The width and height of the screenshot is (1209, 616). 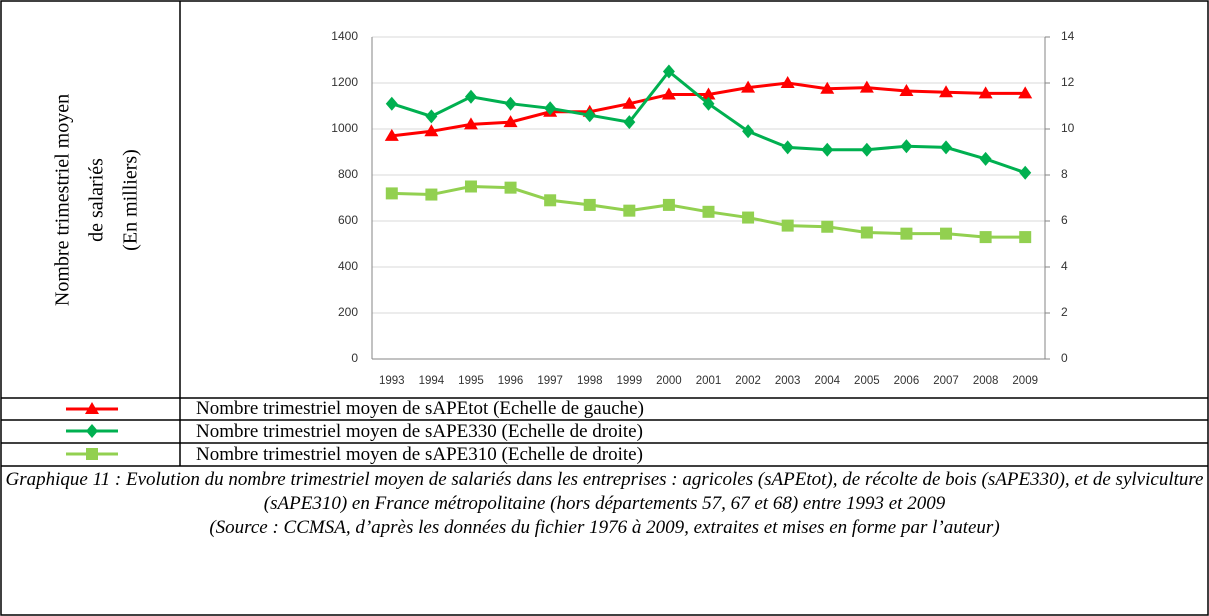 I want to click on x-tick-label: 2009, so click(x=1025, y=381).